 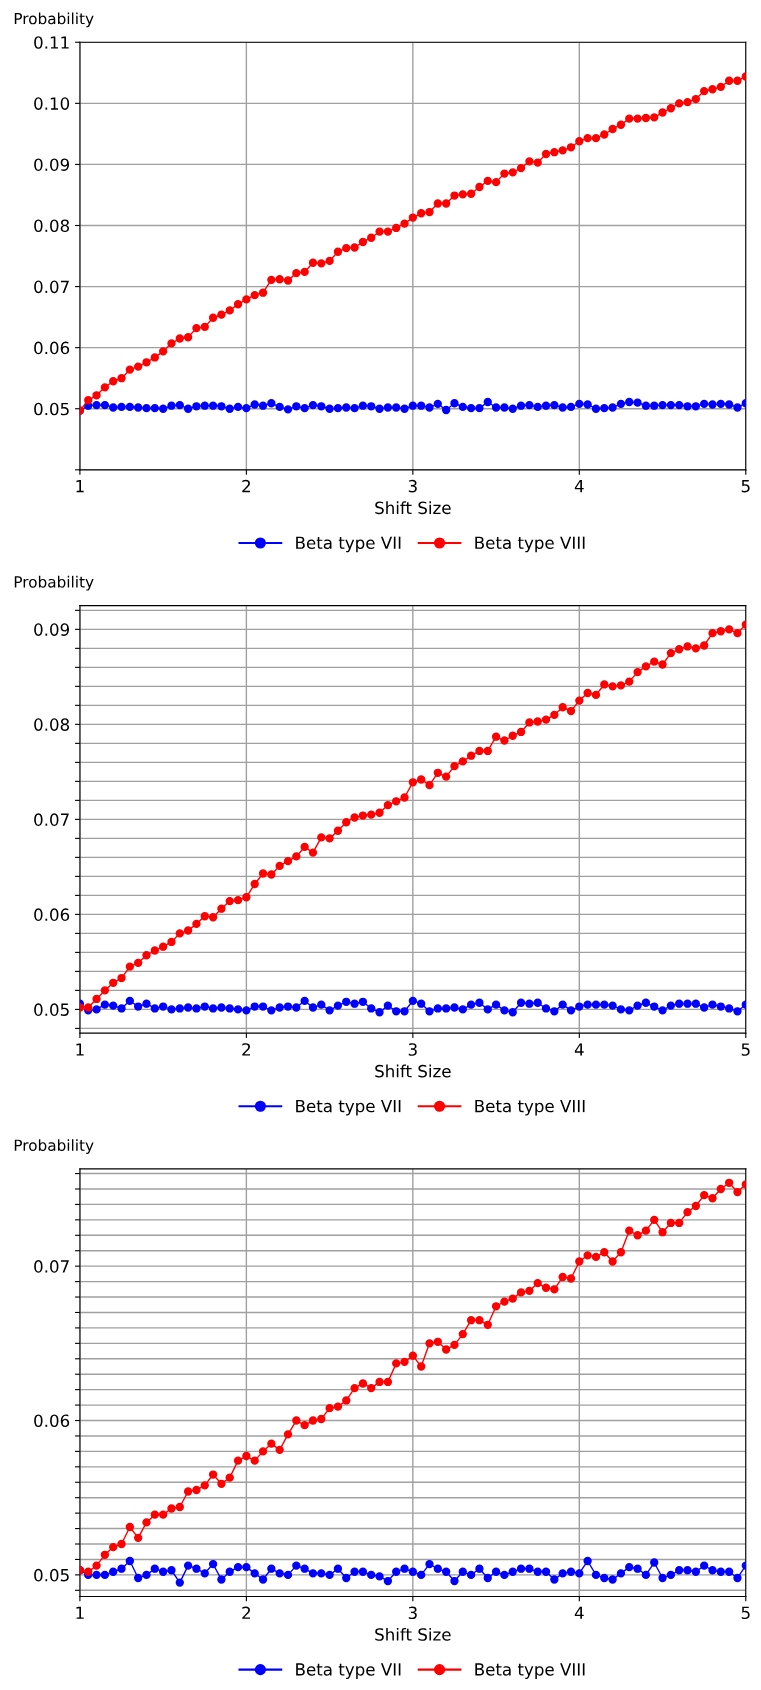 What do you see at coordinates (51, 42) in the screenshot?
I see `y-tick-label: 0.11` at bounding box center [51, 42].